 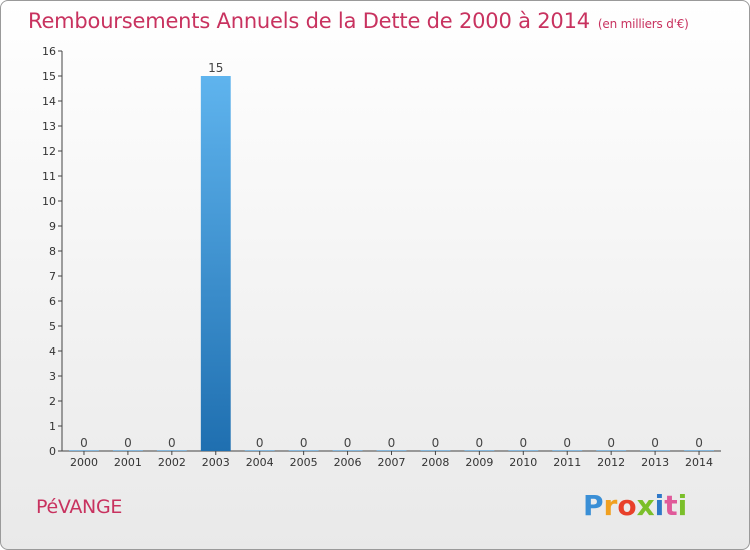 What do you see at coordinates (172, 462) in the screenshot?
I see `x-tick-label: 2002` at bounding box center [172, 462].